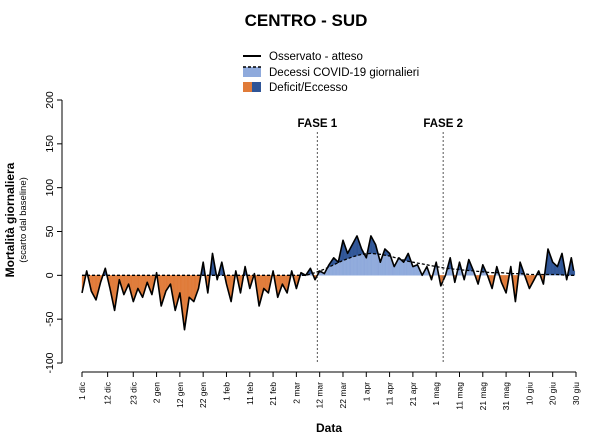 The width and height of the screenshot is (613, 438). I want to click on x-tick-label: 21 mag, so click(483, 396).